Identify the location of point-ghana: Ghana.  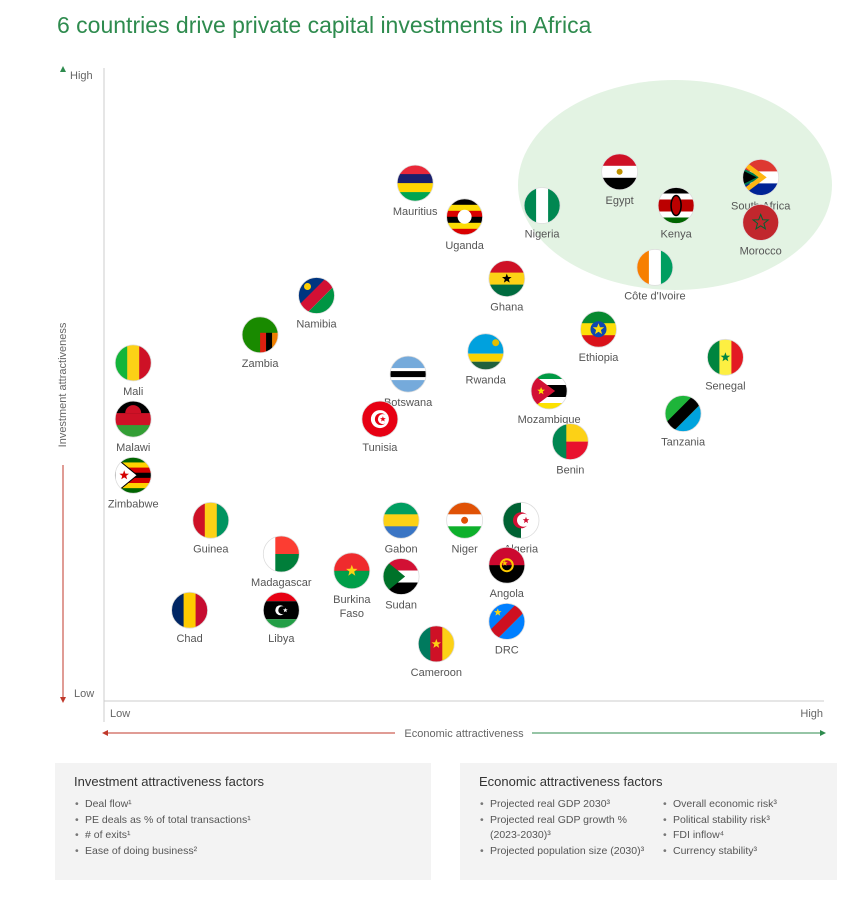
(507, 287).